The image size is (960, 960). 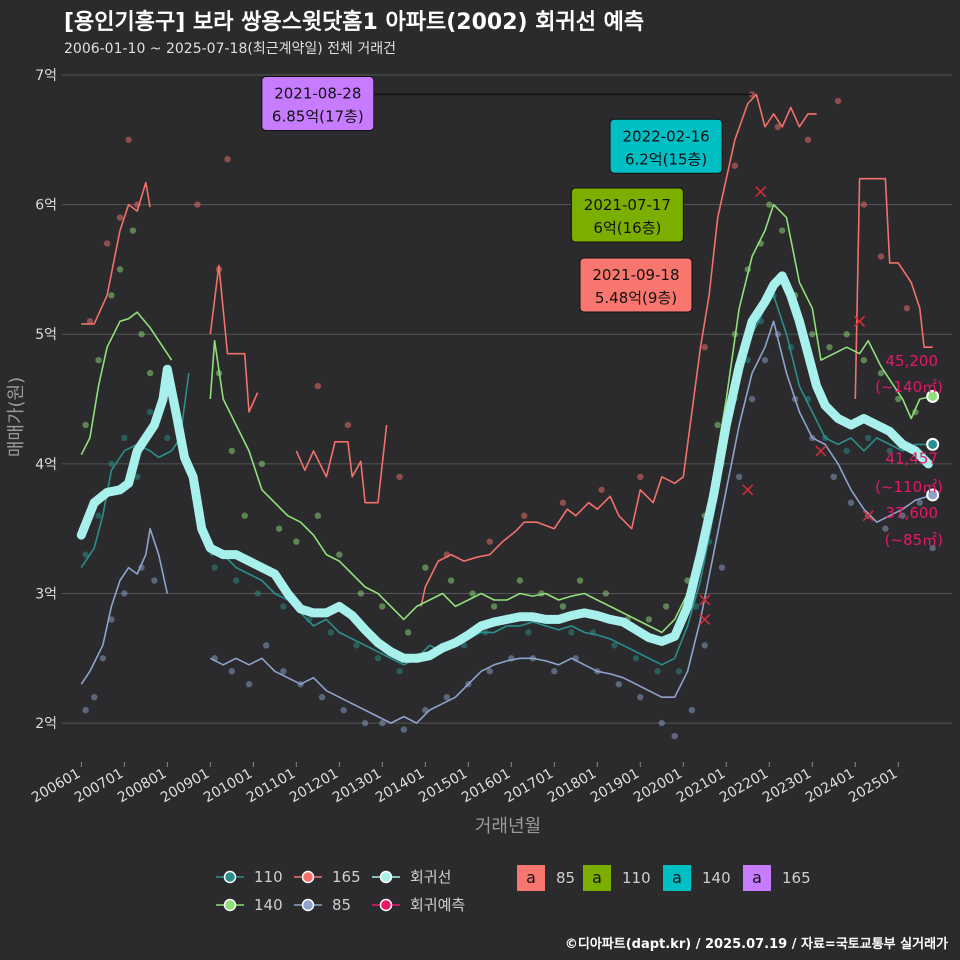 I want to click on end-point-s140, so click(x=933, y=396).